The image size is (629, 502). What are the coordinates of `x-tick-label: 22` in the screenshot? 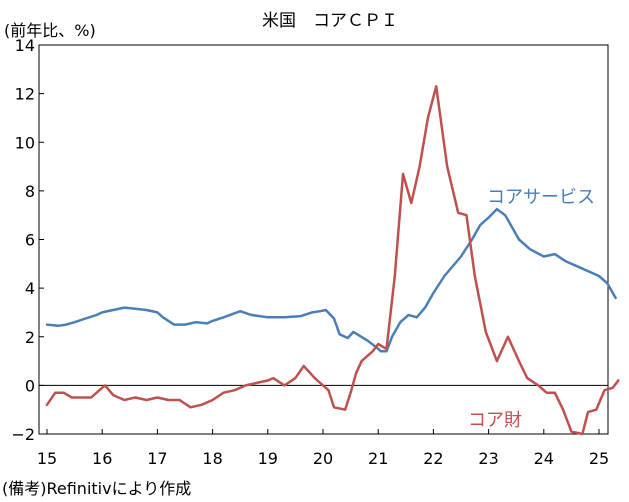 It's located at (433, 458).